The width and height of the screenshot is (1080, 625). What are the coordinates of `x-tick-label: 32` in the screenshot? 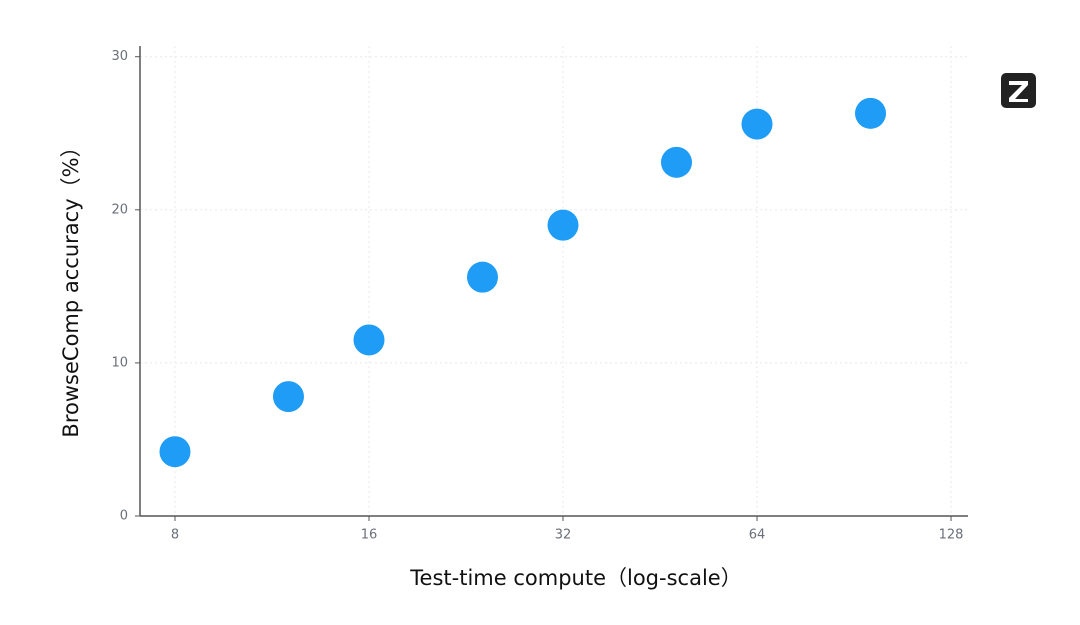 It's located at (563, 535).